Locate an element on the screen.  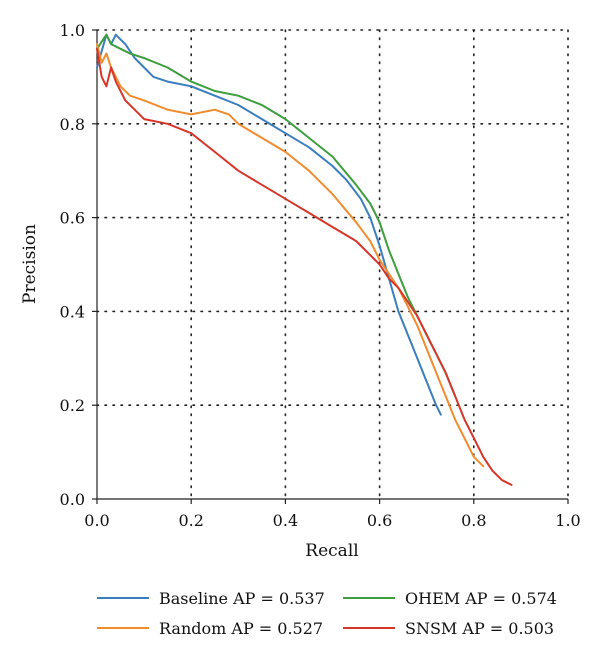
x-tick-label: 0.8 is located at coordinates (473, 520).